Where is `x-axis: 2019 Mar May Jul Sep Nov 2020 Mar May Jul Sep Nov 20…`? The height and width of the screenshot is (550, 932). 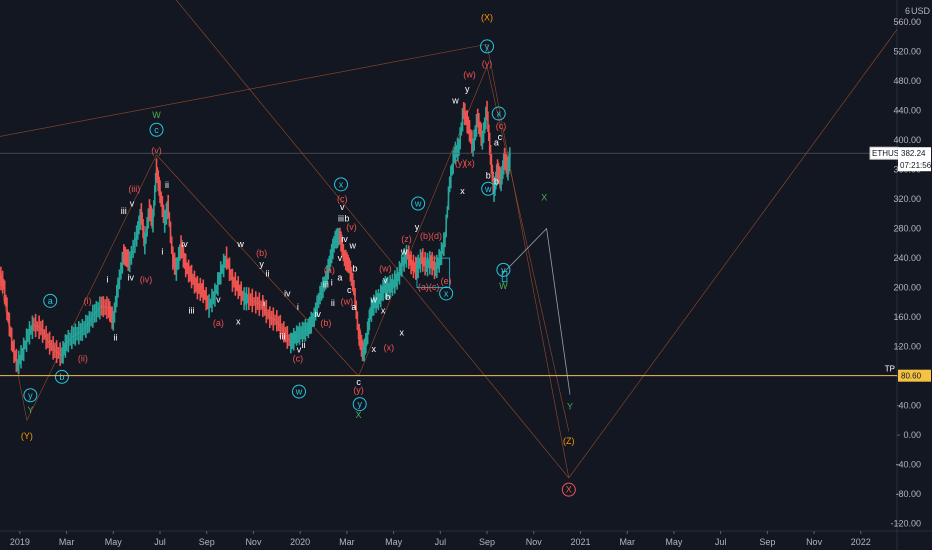 x-axis: 2019 Mar May Jul Sep Nov 2020 Mar May Jul Sep Nov 20… is located at coordinates (440, 539).